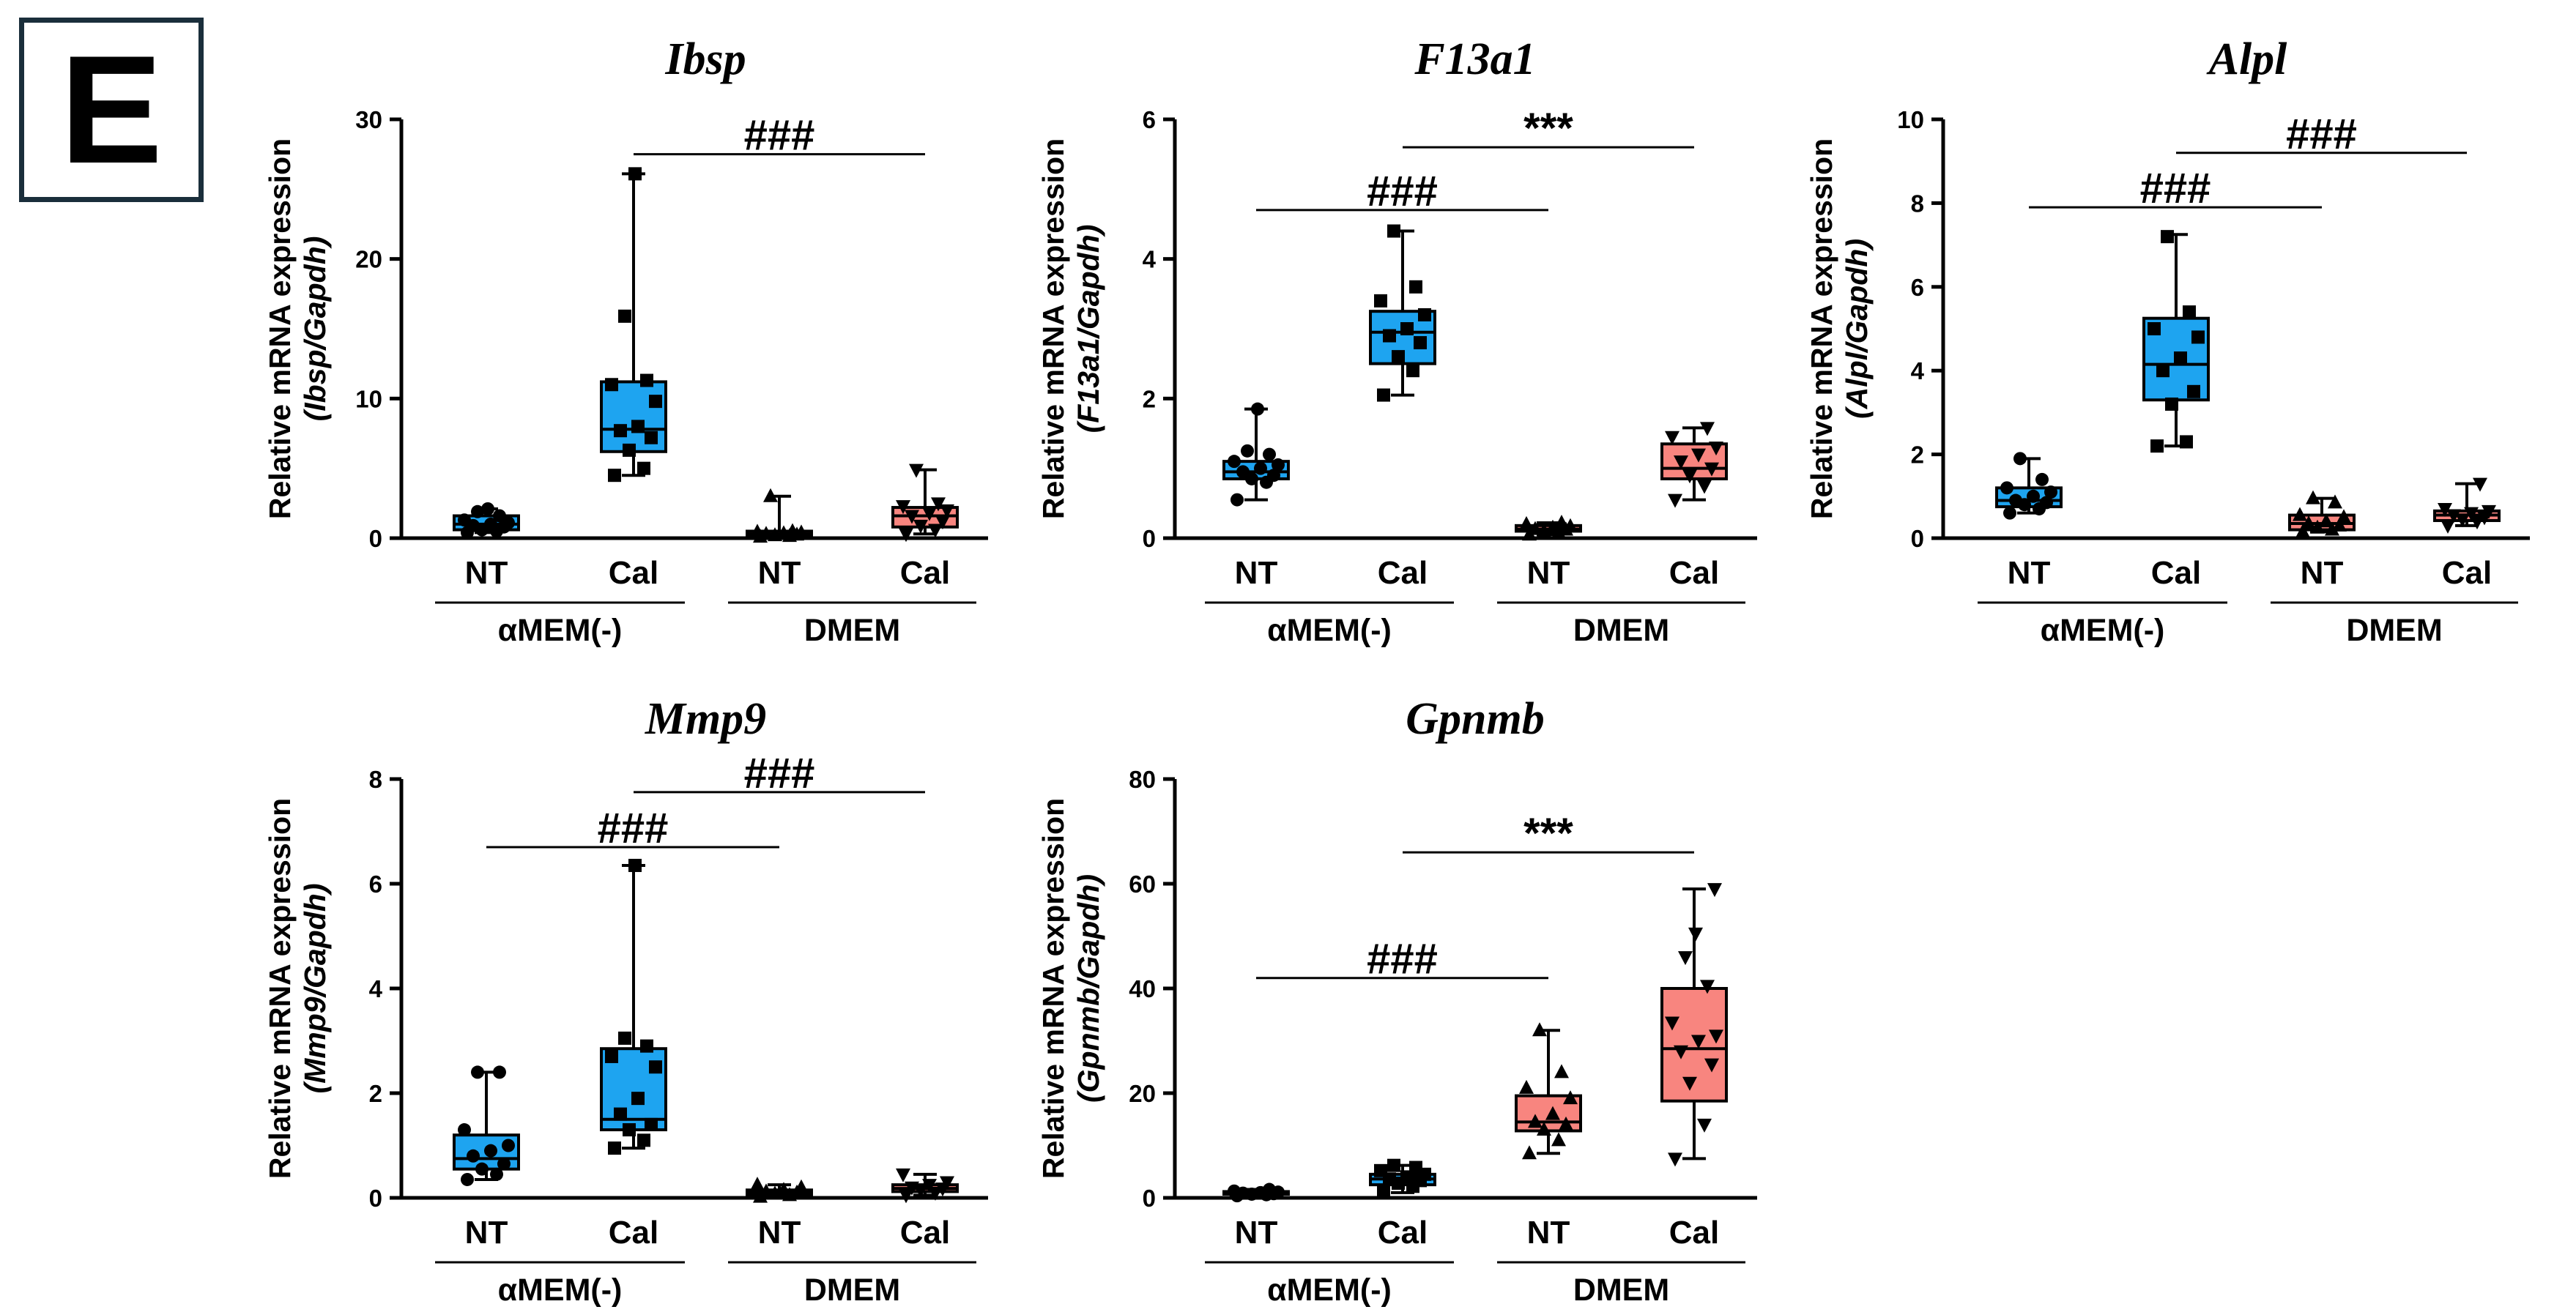 This screenshot has height=1315, width=2576. Describe the element at coordinates (1142, 779) in the screenshot. I see `y-tick-label: 80` at that location.